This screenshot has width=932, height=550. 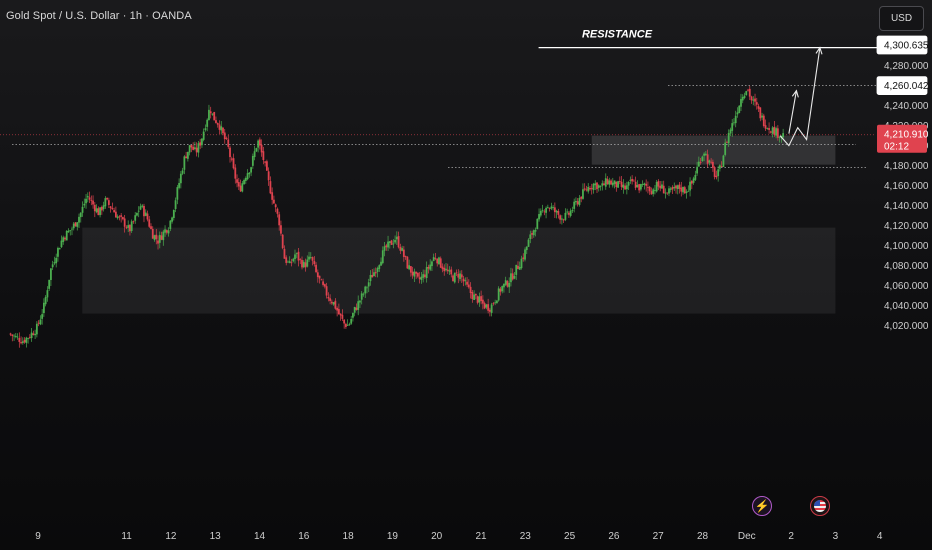 I want to click on y-tick-label: 4,040.000, so click(x=906, y=306).